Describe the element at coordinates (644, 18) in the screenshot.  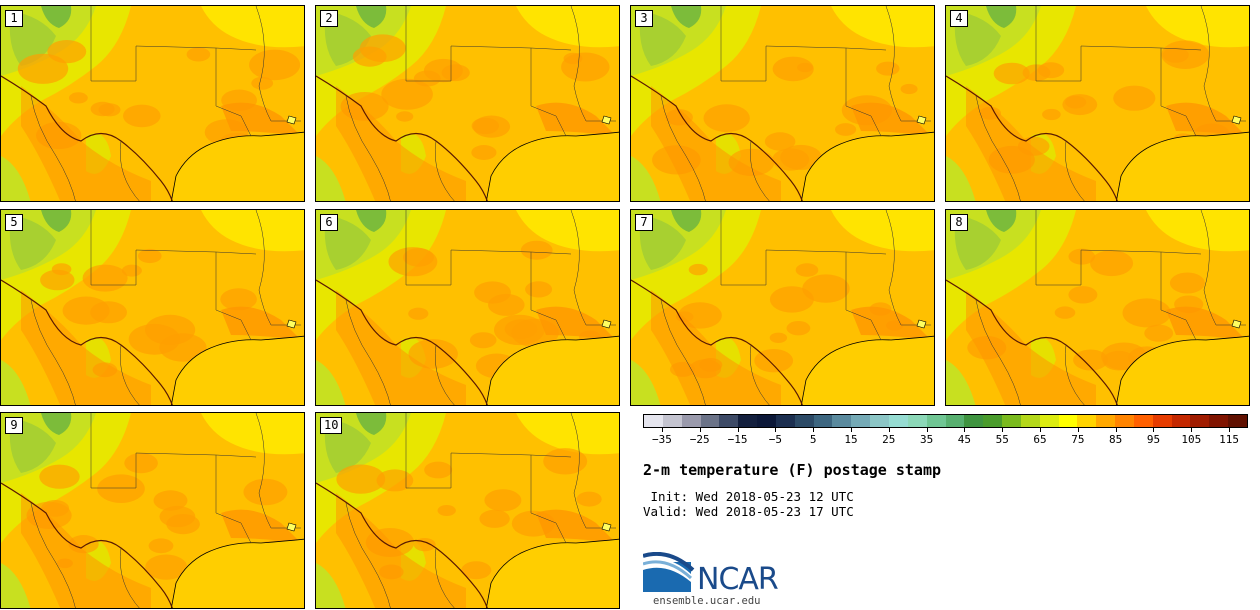
I see `member-number-label: 3` at that location.